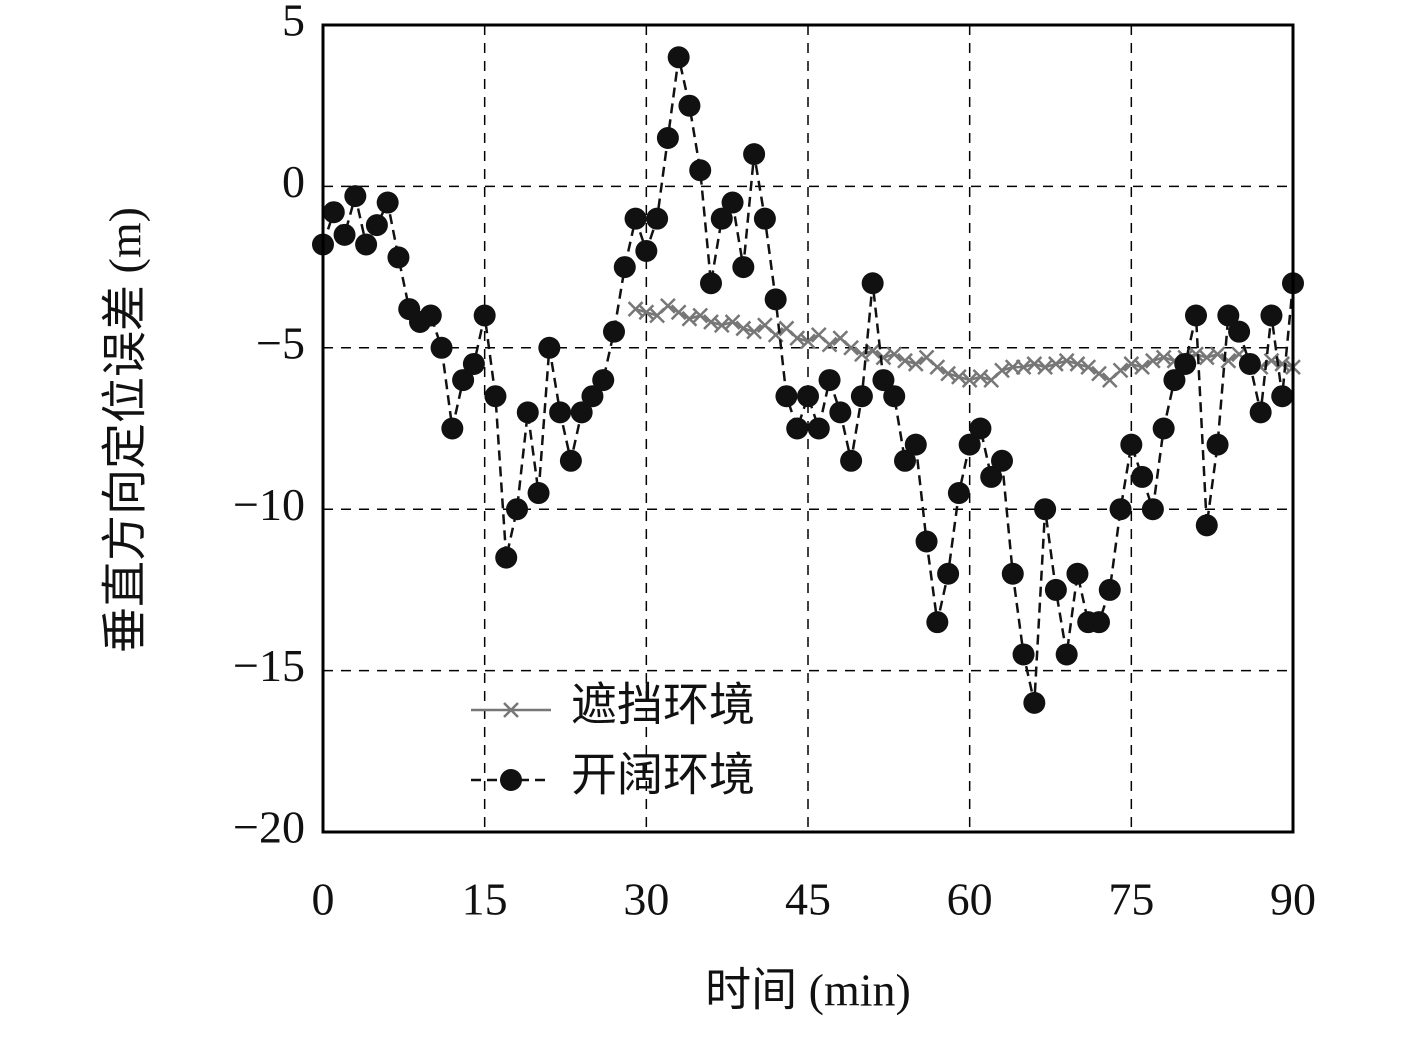  I want to click on x-tick-label: 60, so click(970, 899).